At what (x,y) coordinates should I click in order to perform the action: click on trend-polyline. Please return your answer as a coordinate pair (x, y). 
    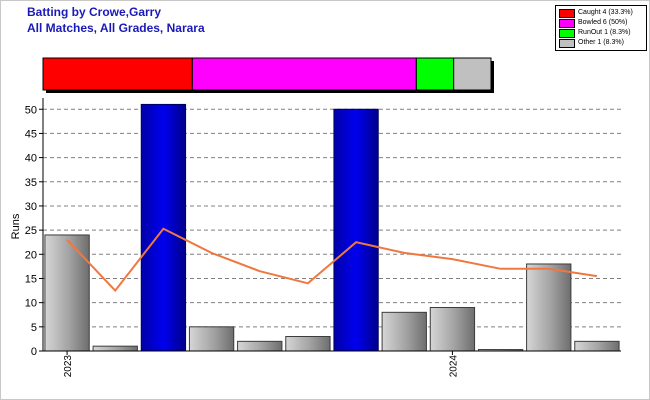
    Looking at the image, I should click on (332, 260).